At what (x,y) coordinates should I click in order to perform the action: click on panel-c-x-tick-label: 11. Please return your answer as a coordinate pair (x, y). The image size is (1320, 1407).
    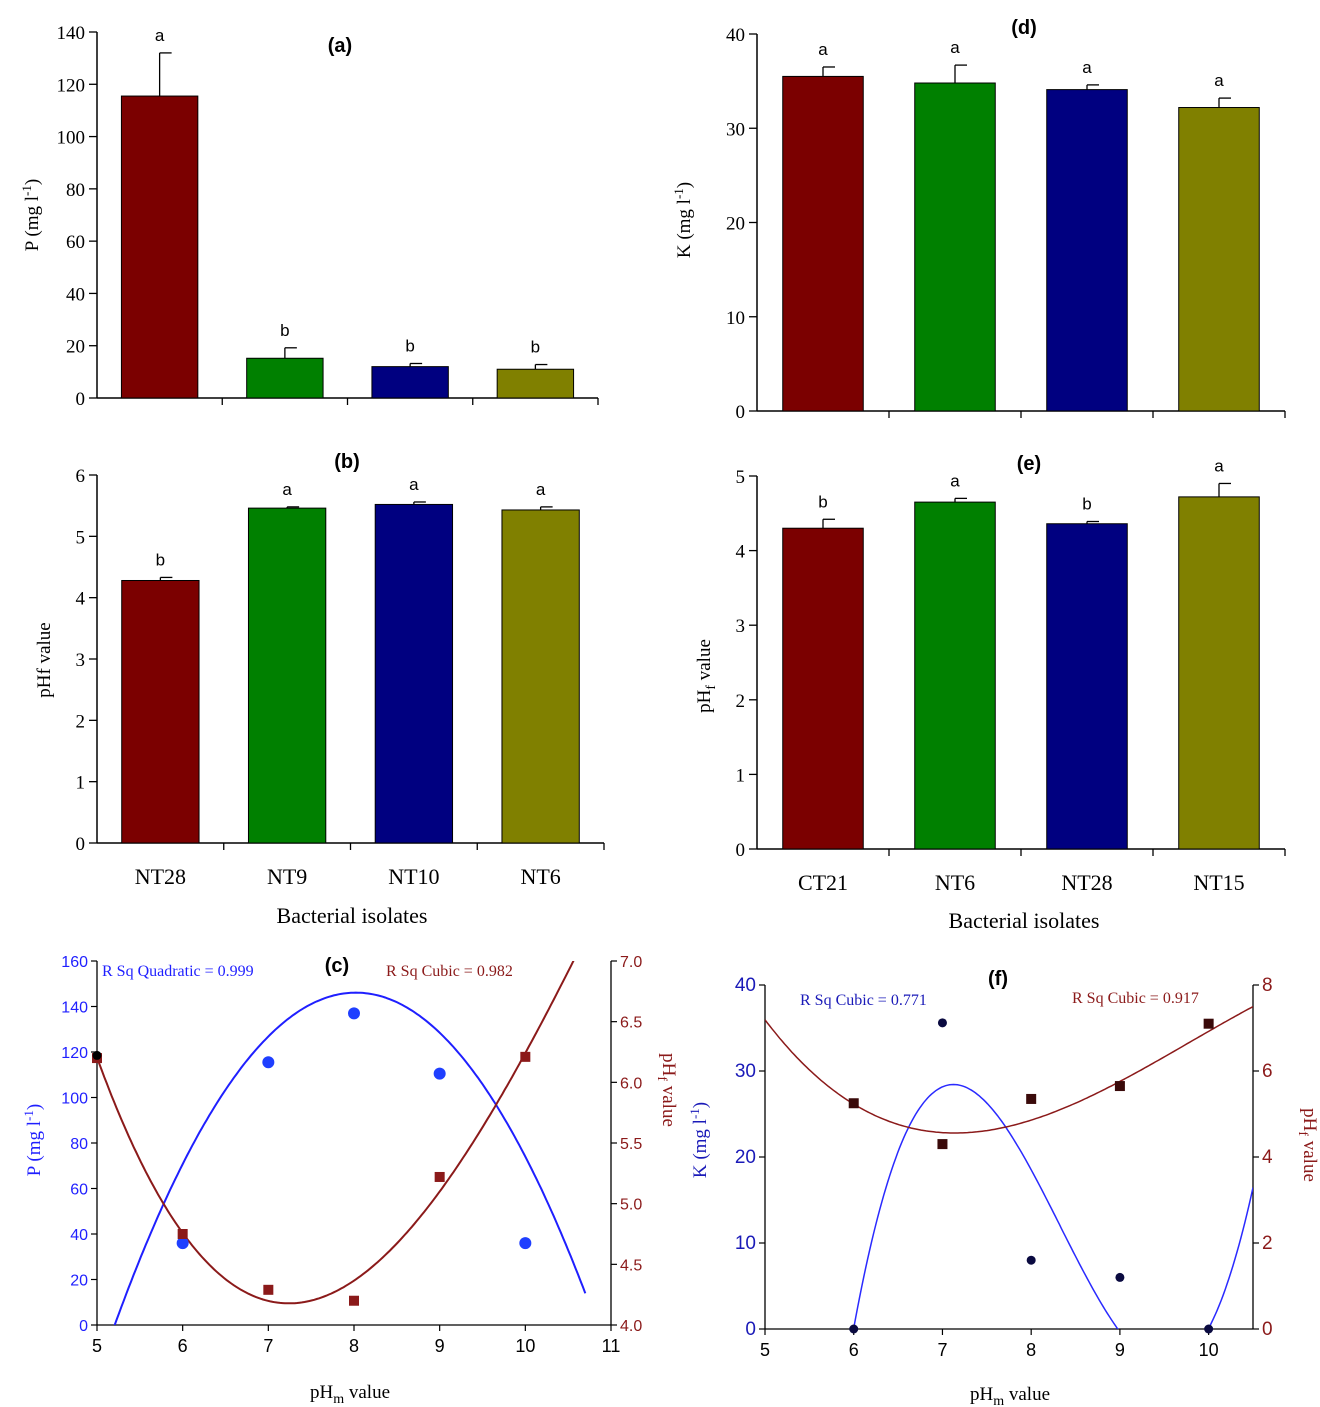
    Looking at the image, I should click on (611, 1346).